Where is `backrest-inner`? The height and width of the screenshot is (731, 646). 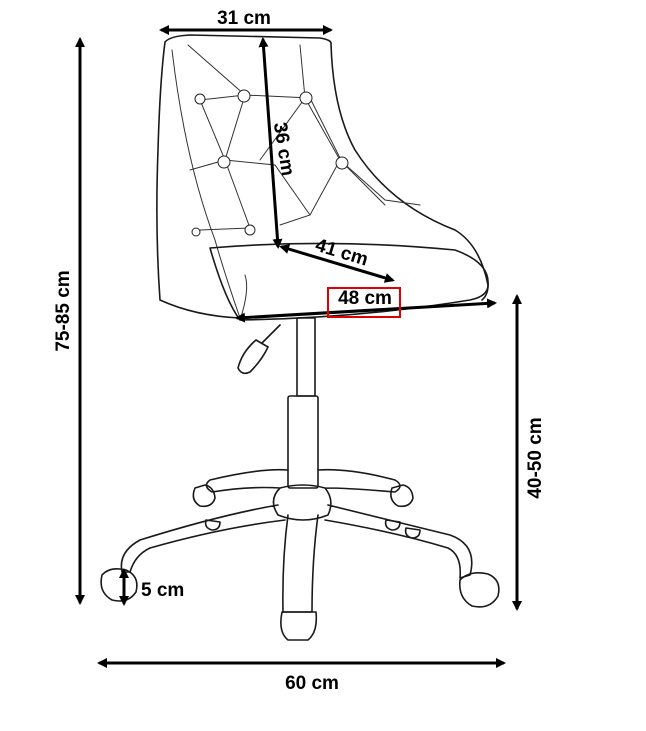
backrest-inner is located at coordinates (206, 184).